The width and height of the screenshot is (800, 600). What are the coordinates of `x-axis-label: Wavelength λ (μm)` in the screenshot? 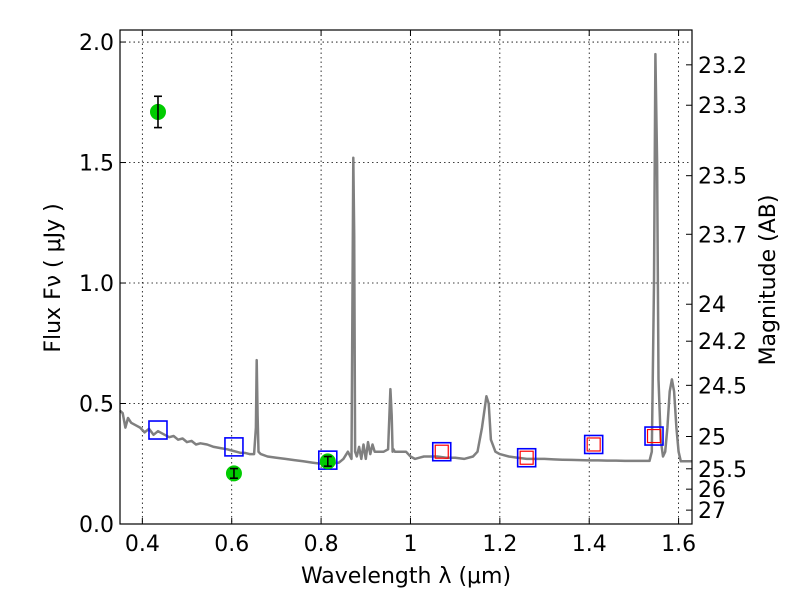 It's located at (406, 576).